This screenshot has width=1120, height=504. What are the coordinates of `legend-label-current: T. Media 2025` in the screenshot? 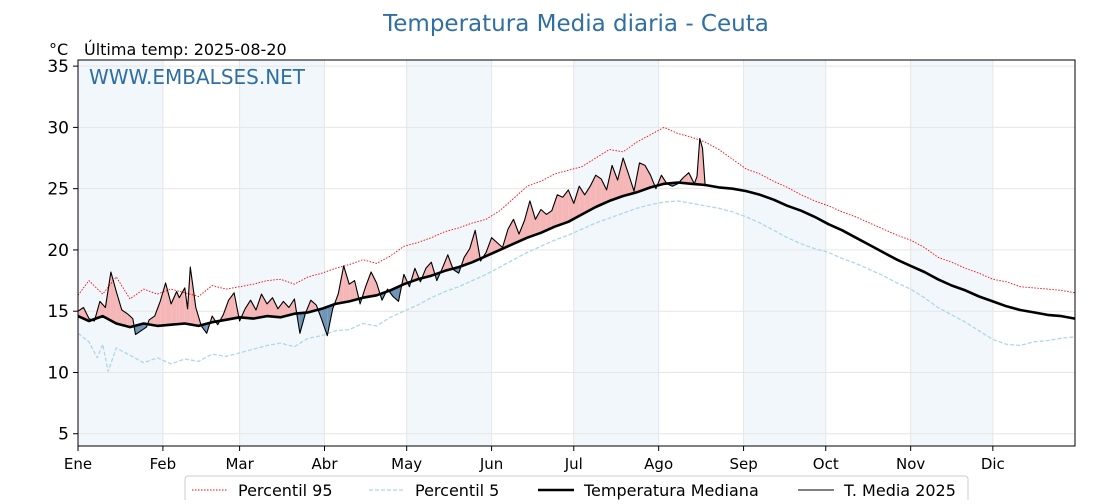 It's located at (899, 490).